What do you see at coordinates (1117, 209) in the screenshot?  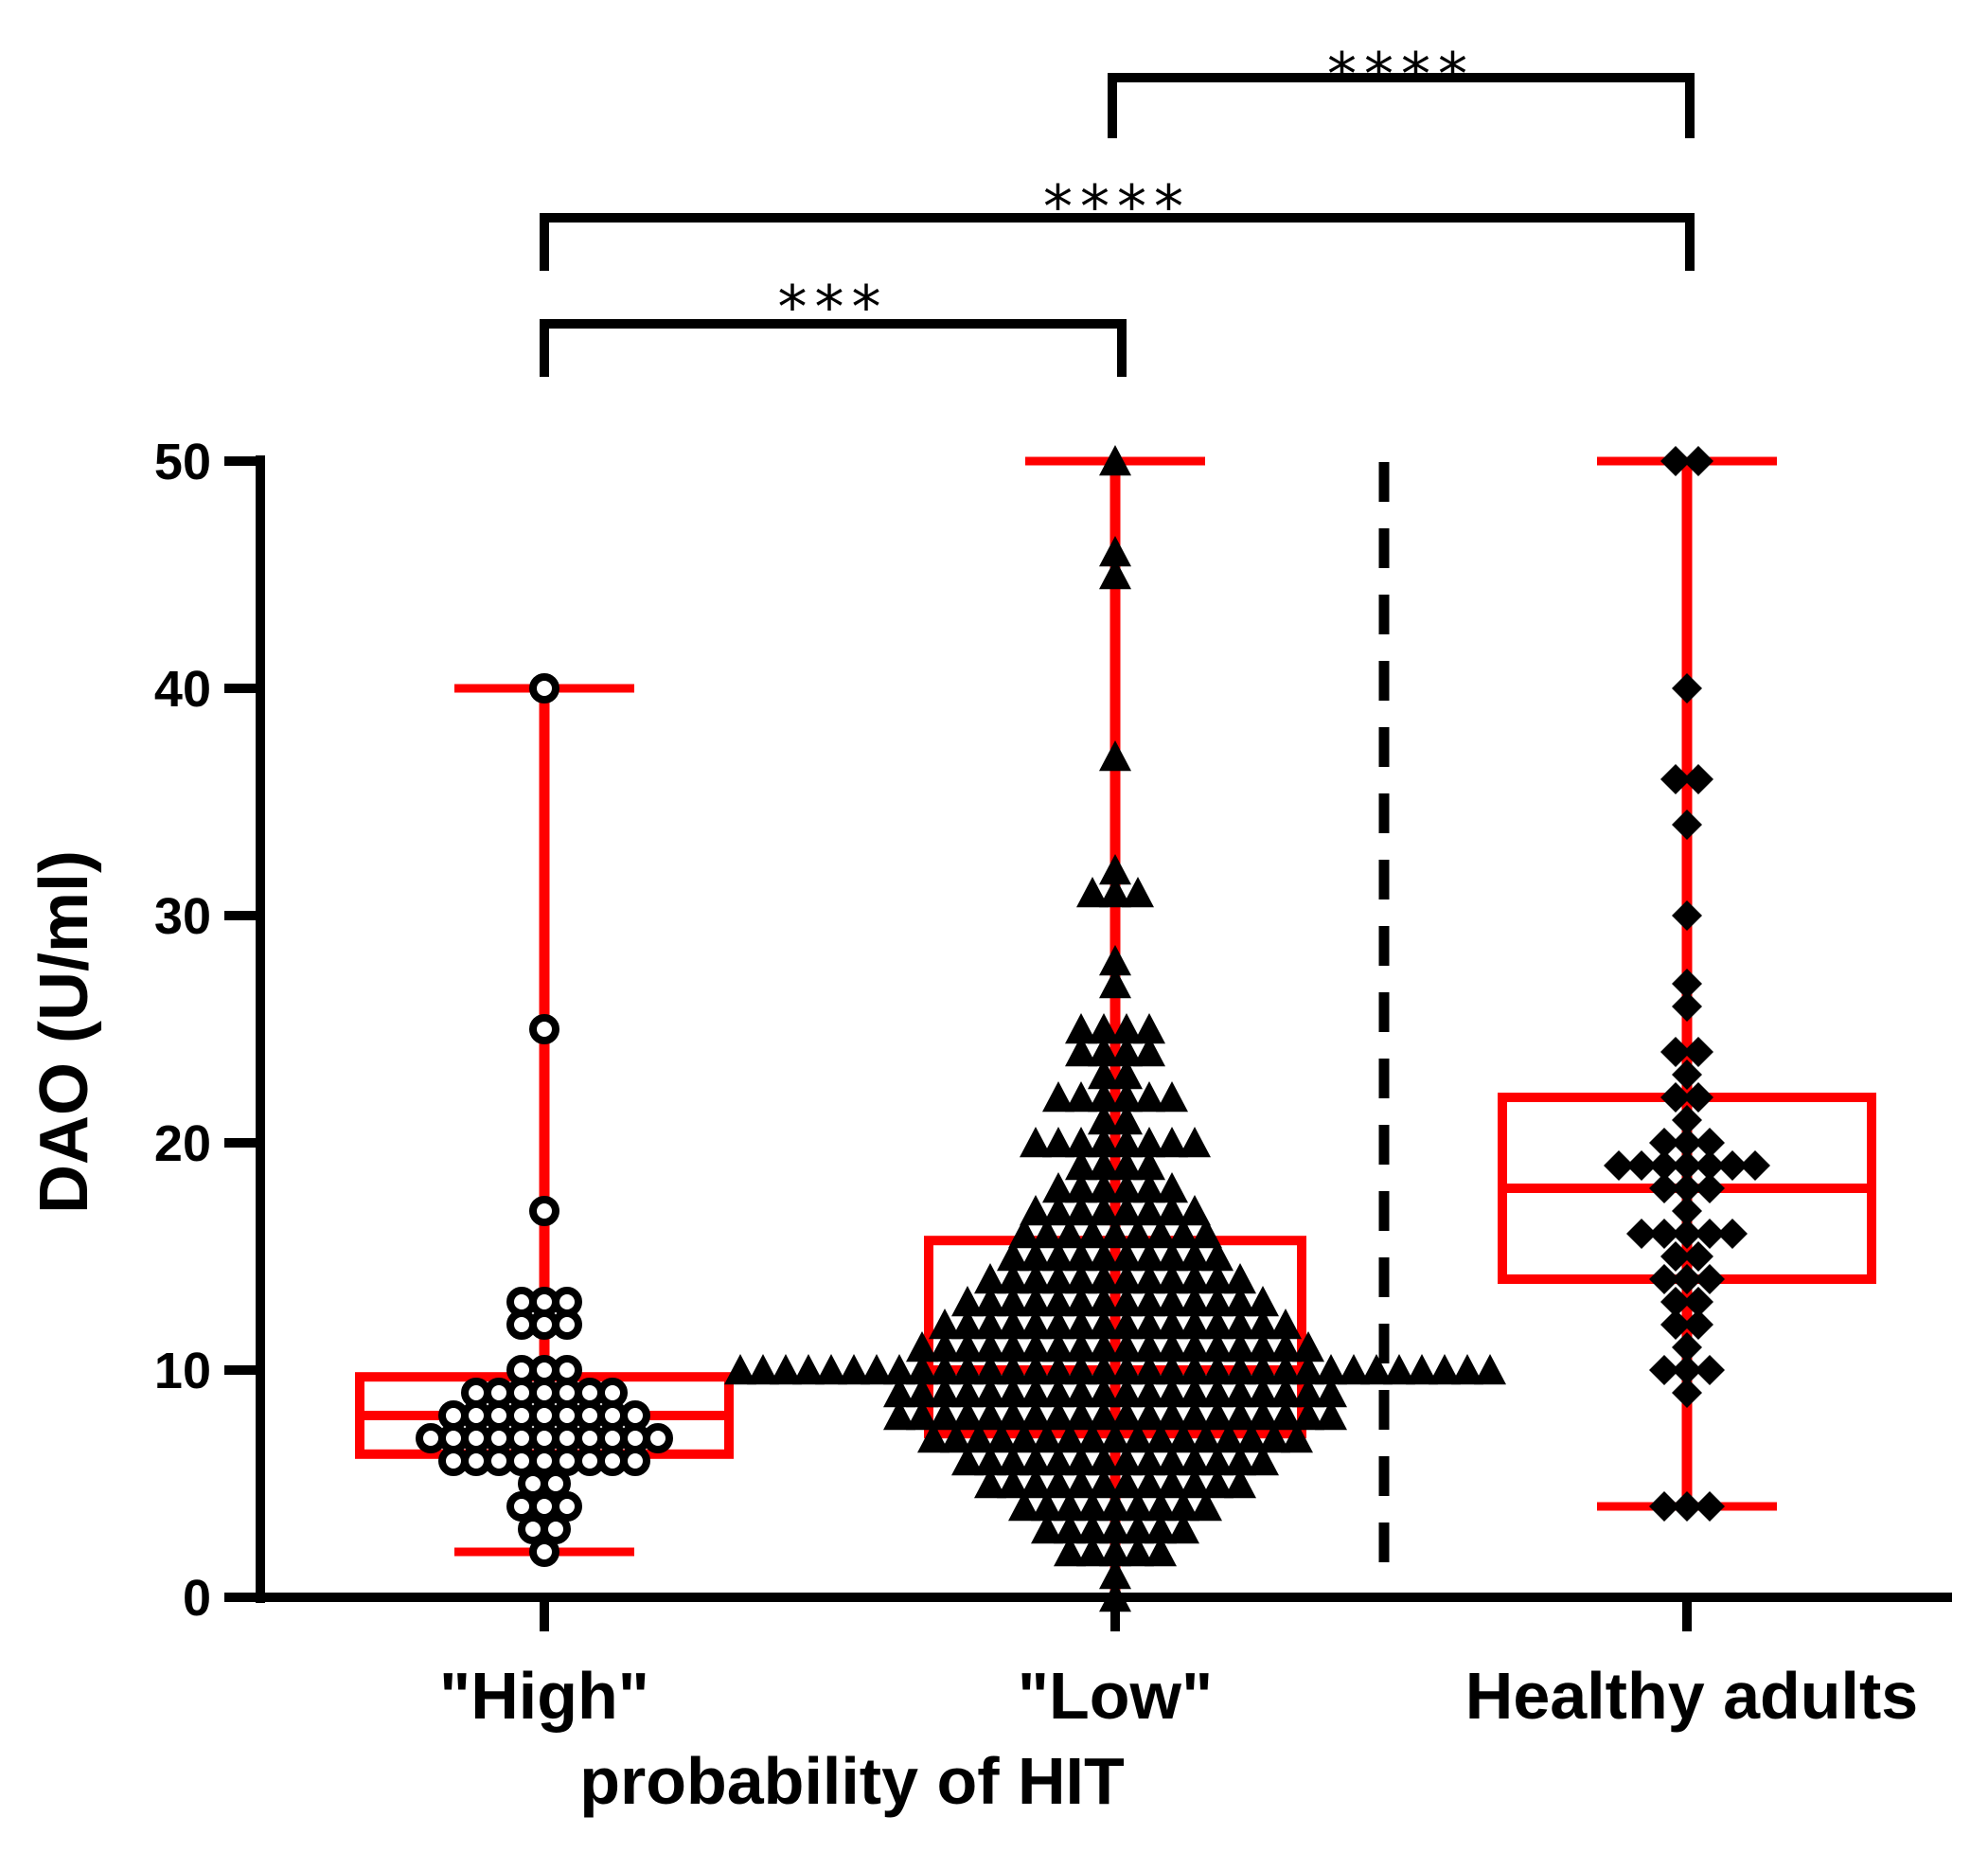 I see `significance-layer: ***********` at bounding box center [1117, 209].